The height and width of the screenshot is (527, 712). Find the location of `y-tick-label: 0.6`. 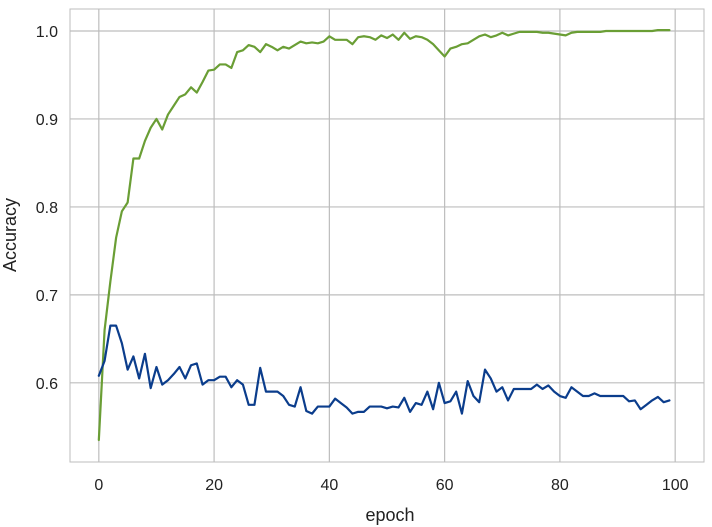

y-tick-label: 0.6 is located at coordinates (47, 384).